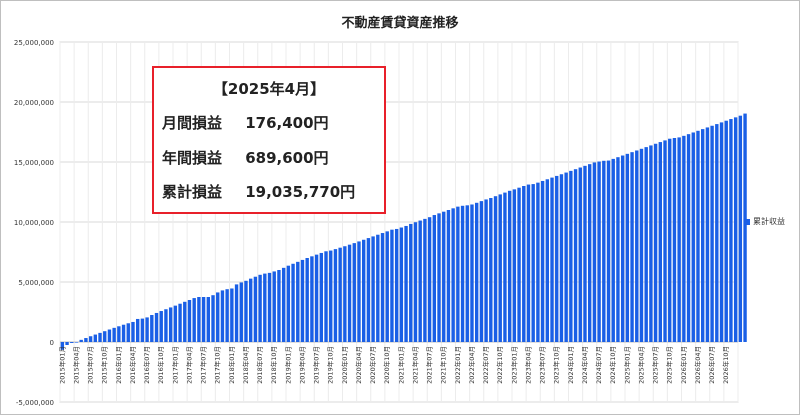 This screenshot has height=415, width=800. Describe the element at coordinates (400, 365) in the screenshot. I see `x-tick-label: 2021年01月` at that location.